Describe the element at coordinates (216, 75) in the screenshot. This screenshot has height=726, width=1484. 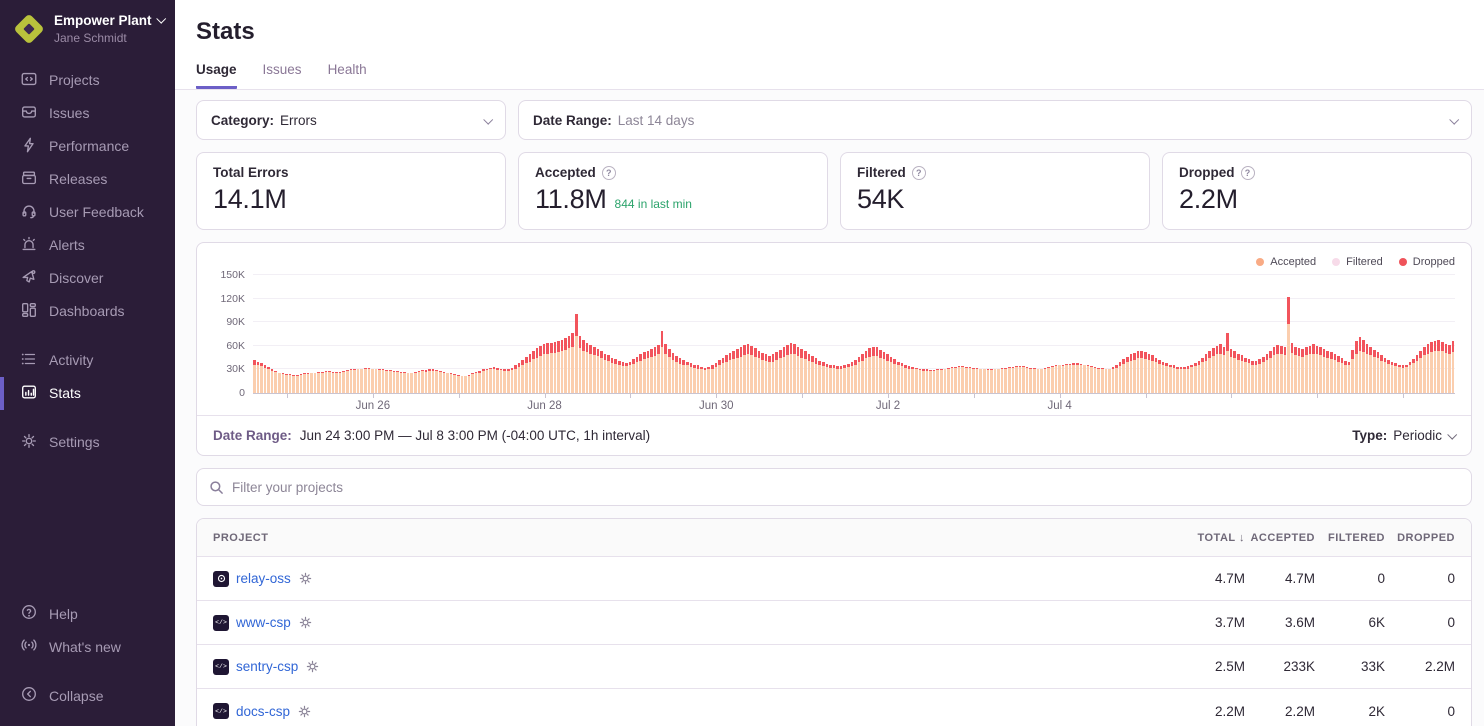
I see `tab-usage: Usage` at that location.